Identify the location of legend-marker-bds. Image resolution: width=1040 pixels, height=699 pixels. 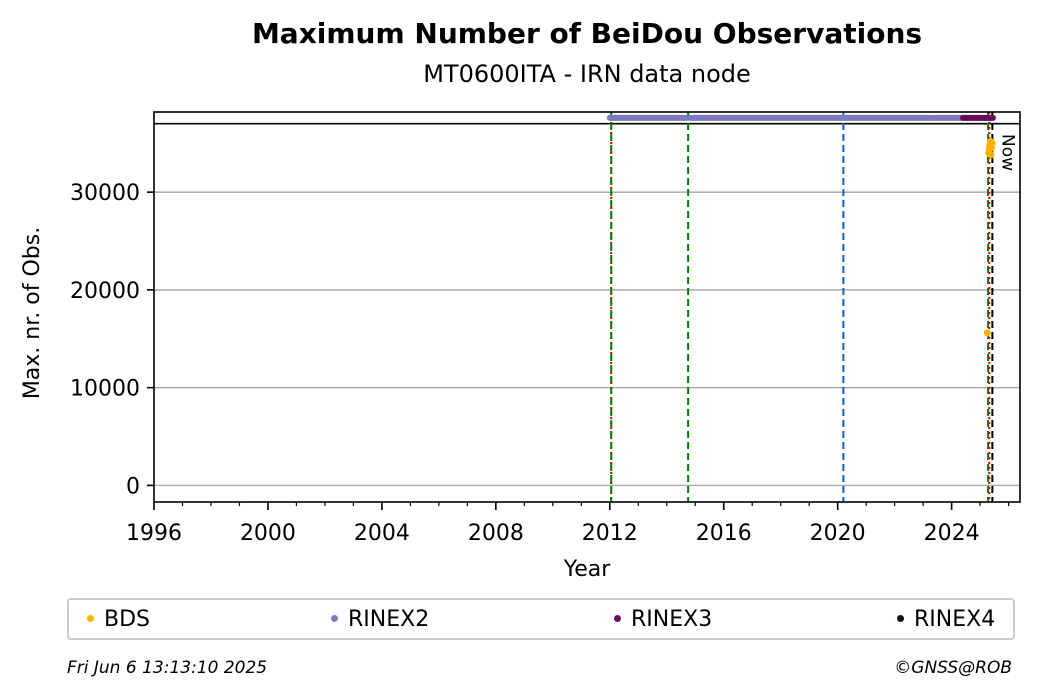
(90, 618).